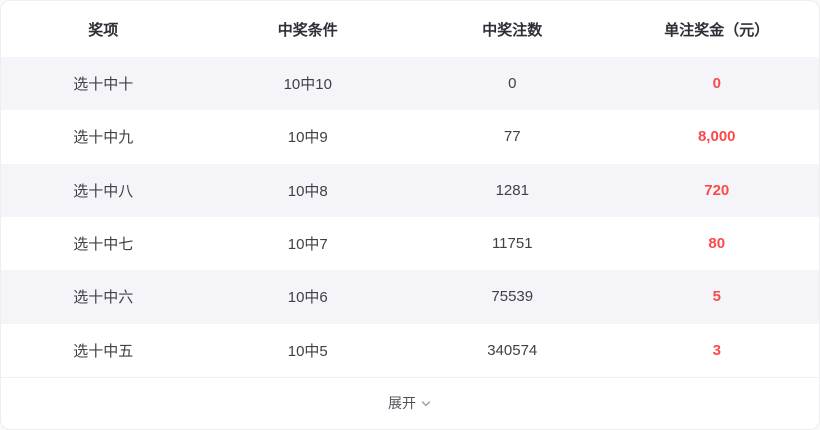 The image size is (820, 430). Describe the element at coordinates (717, 190) in the screenshot. I see `prize-amount-cell: 720` at that location.